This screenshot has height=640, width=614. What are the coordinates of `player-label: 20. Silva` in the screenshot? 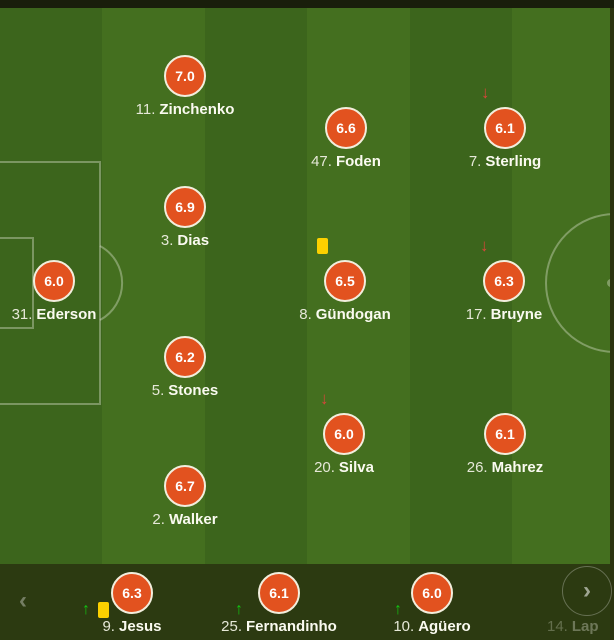 It's located at (344, 467).